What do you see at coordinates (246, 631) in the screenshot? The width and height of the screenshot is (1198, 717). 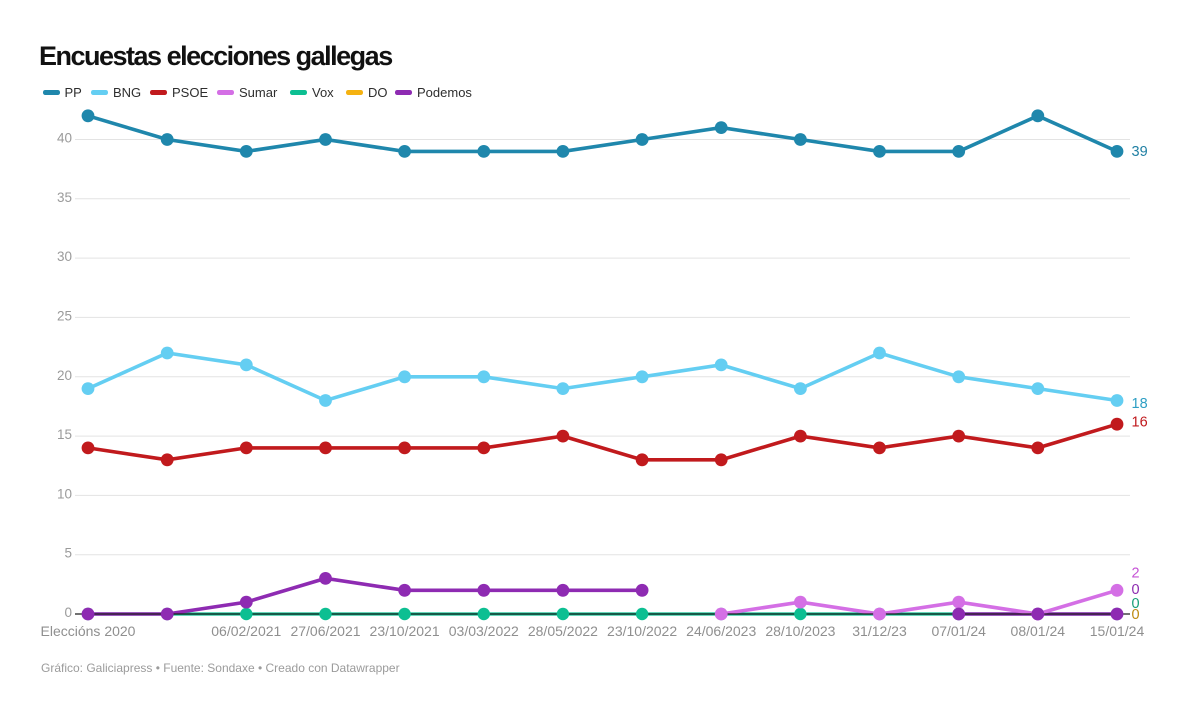 I see `svg-text: 06/02/2021` at bounding box center [246, 631].